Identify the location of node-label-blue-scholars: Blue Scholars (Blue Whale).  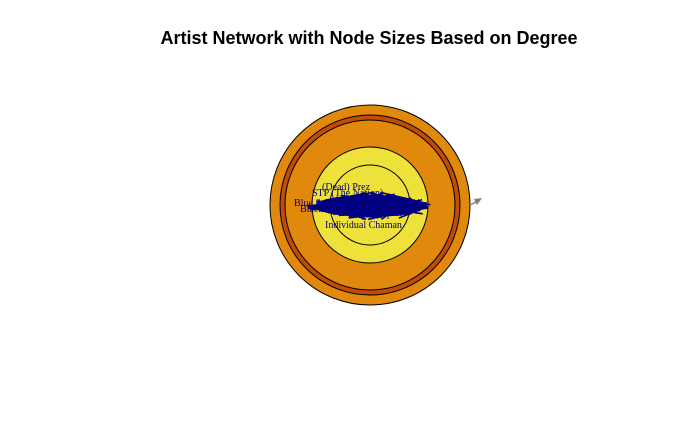
(350, 203).